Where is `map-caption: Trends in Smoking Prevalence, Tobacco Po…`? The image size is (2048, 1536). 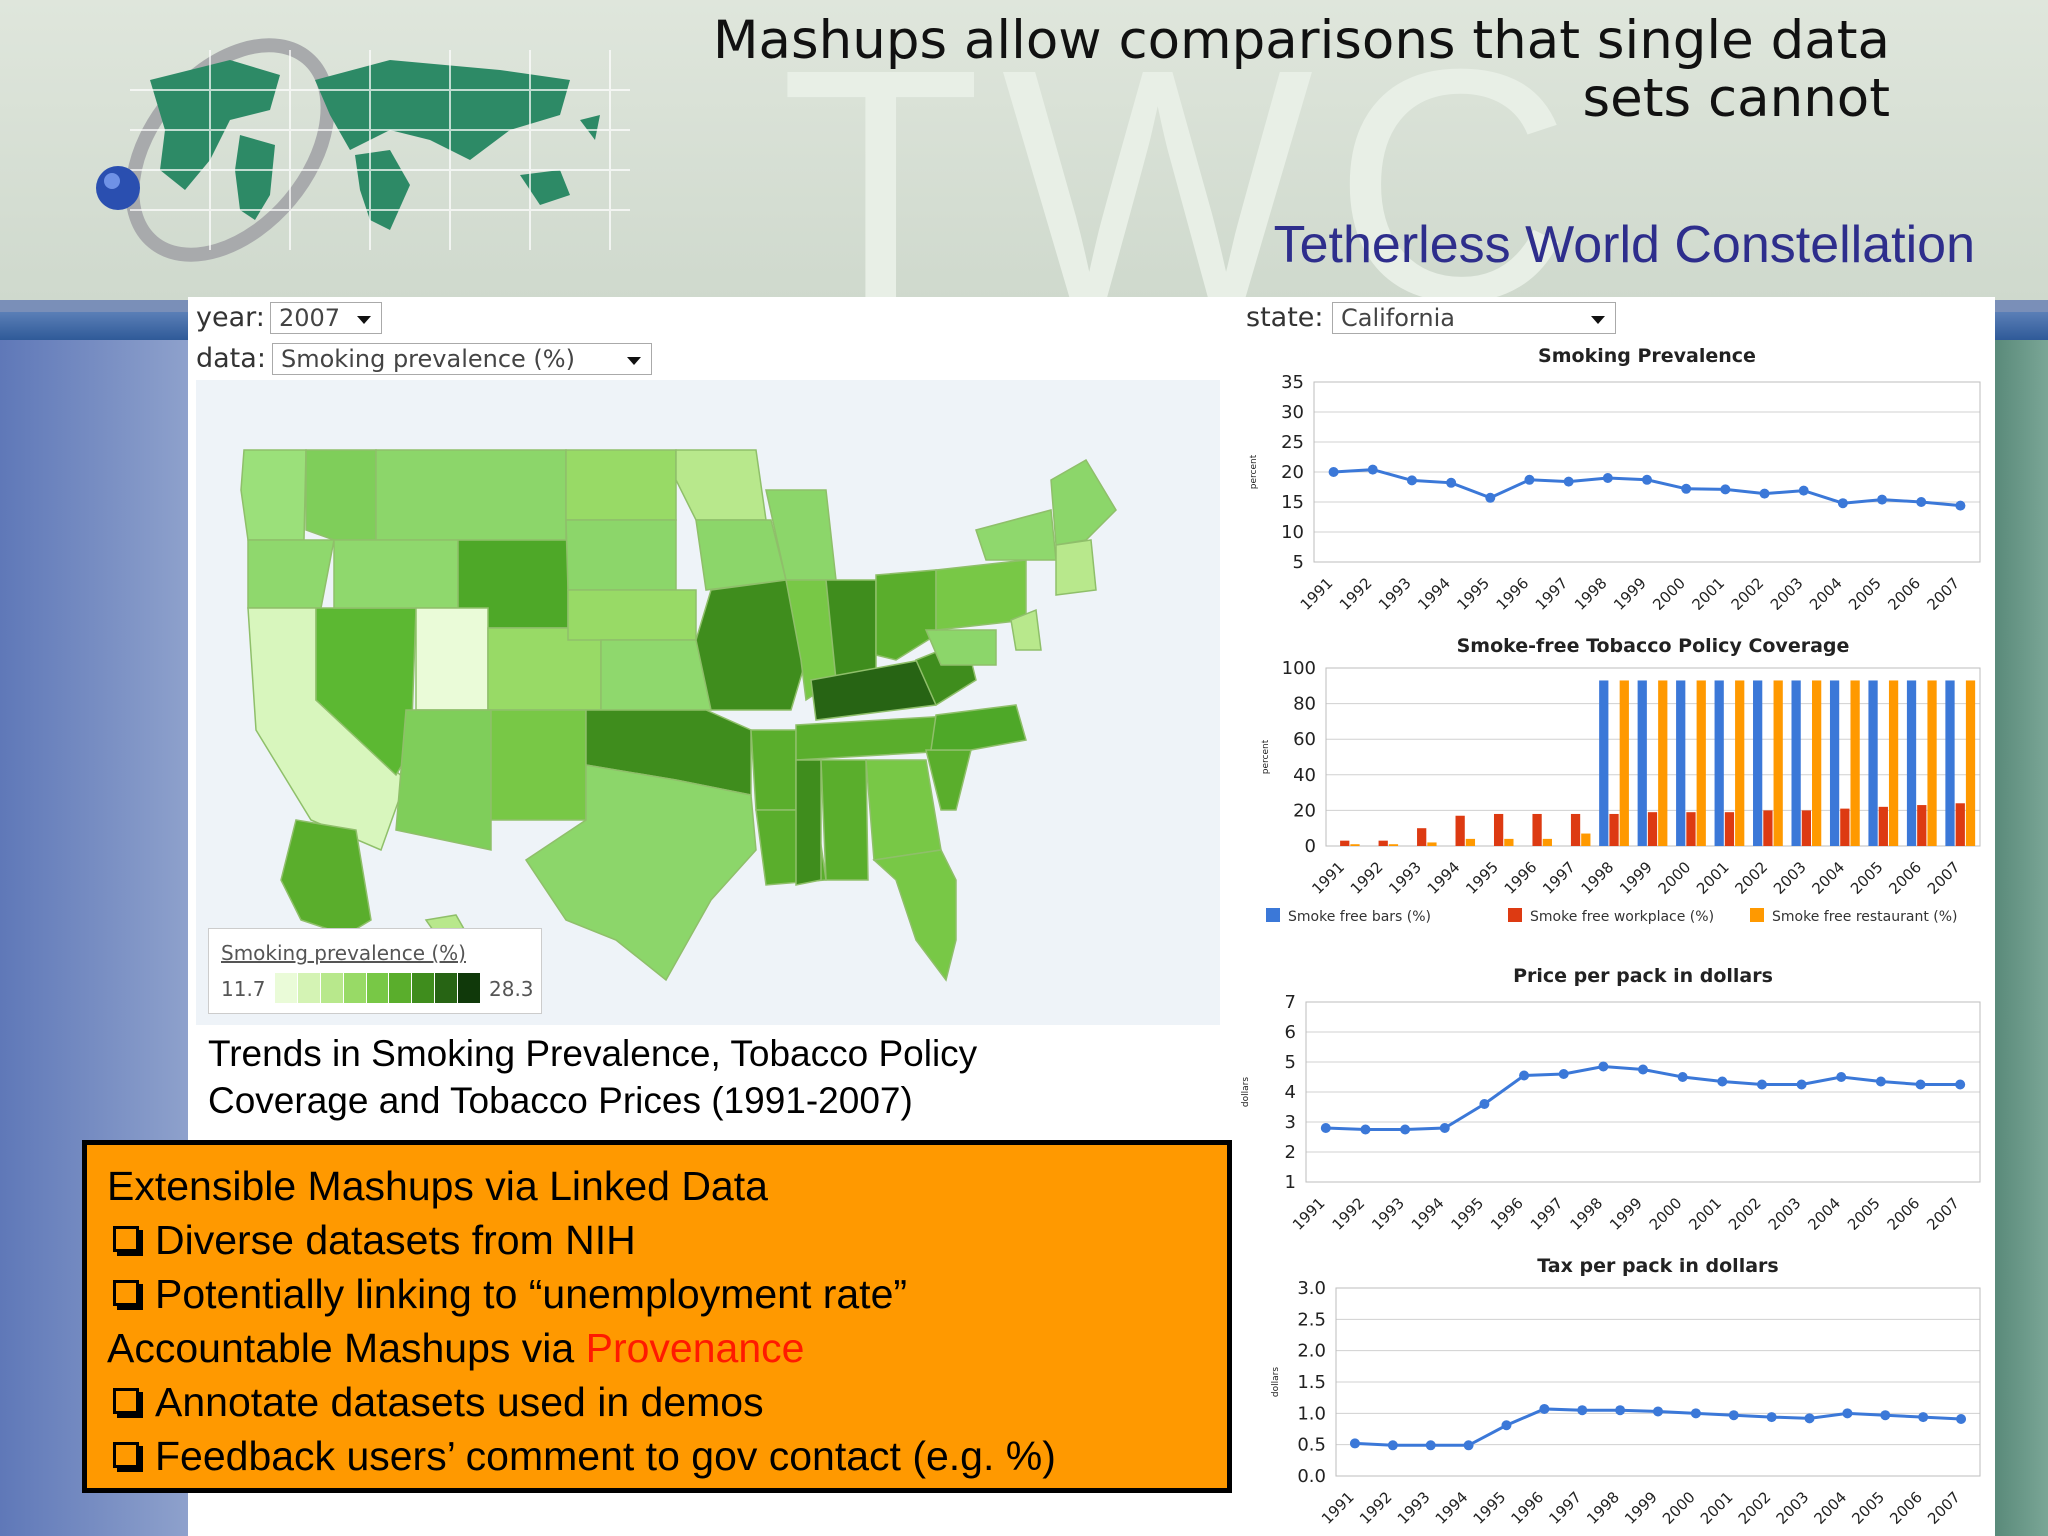 map-caption: Trends in Smoking Prevalence, Tobacco Po… is located at coordinates (658, 1077).